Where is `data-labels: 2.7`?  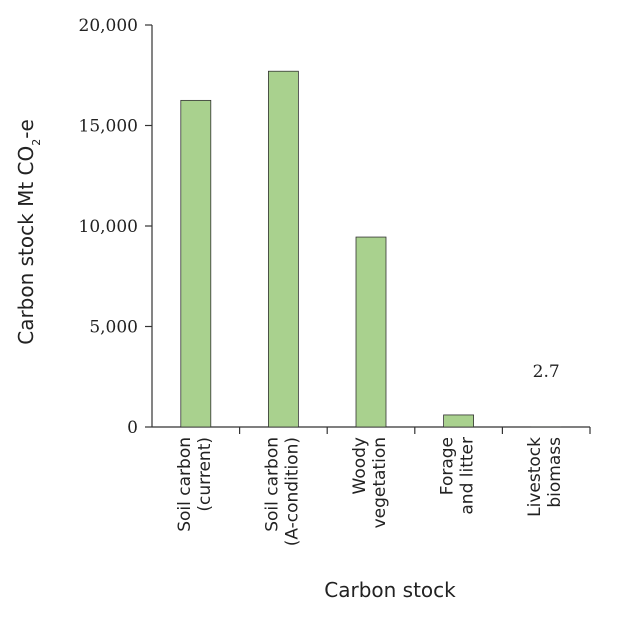
data-labels: 2.7 is located at coordinates (546, 372).